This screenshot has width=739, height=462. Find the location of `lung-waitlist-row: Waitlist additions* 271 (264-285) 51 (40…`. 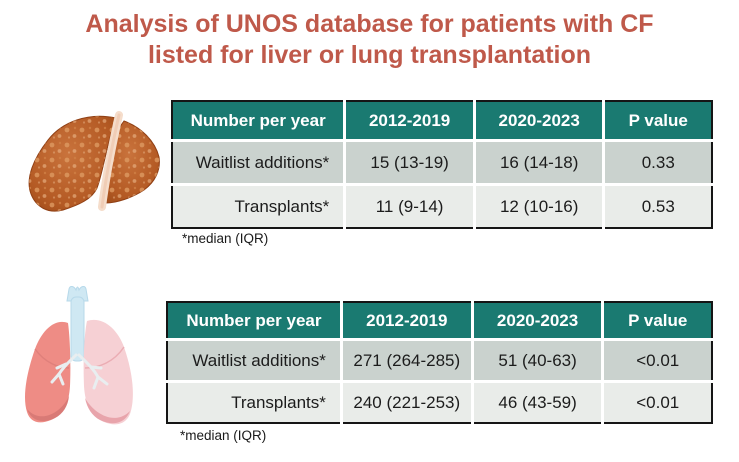

lung-waitlist-row: Waitlist additions* 271 (264-285) 51 (40… is located at coordinates (439, 360).